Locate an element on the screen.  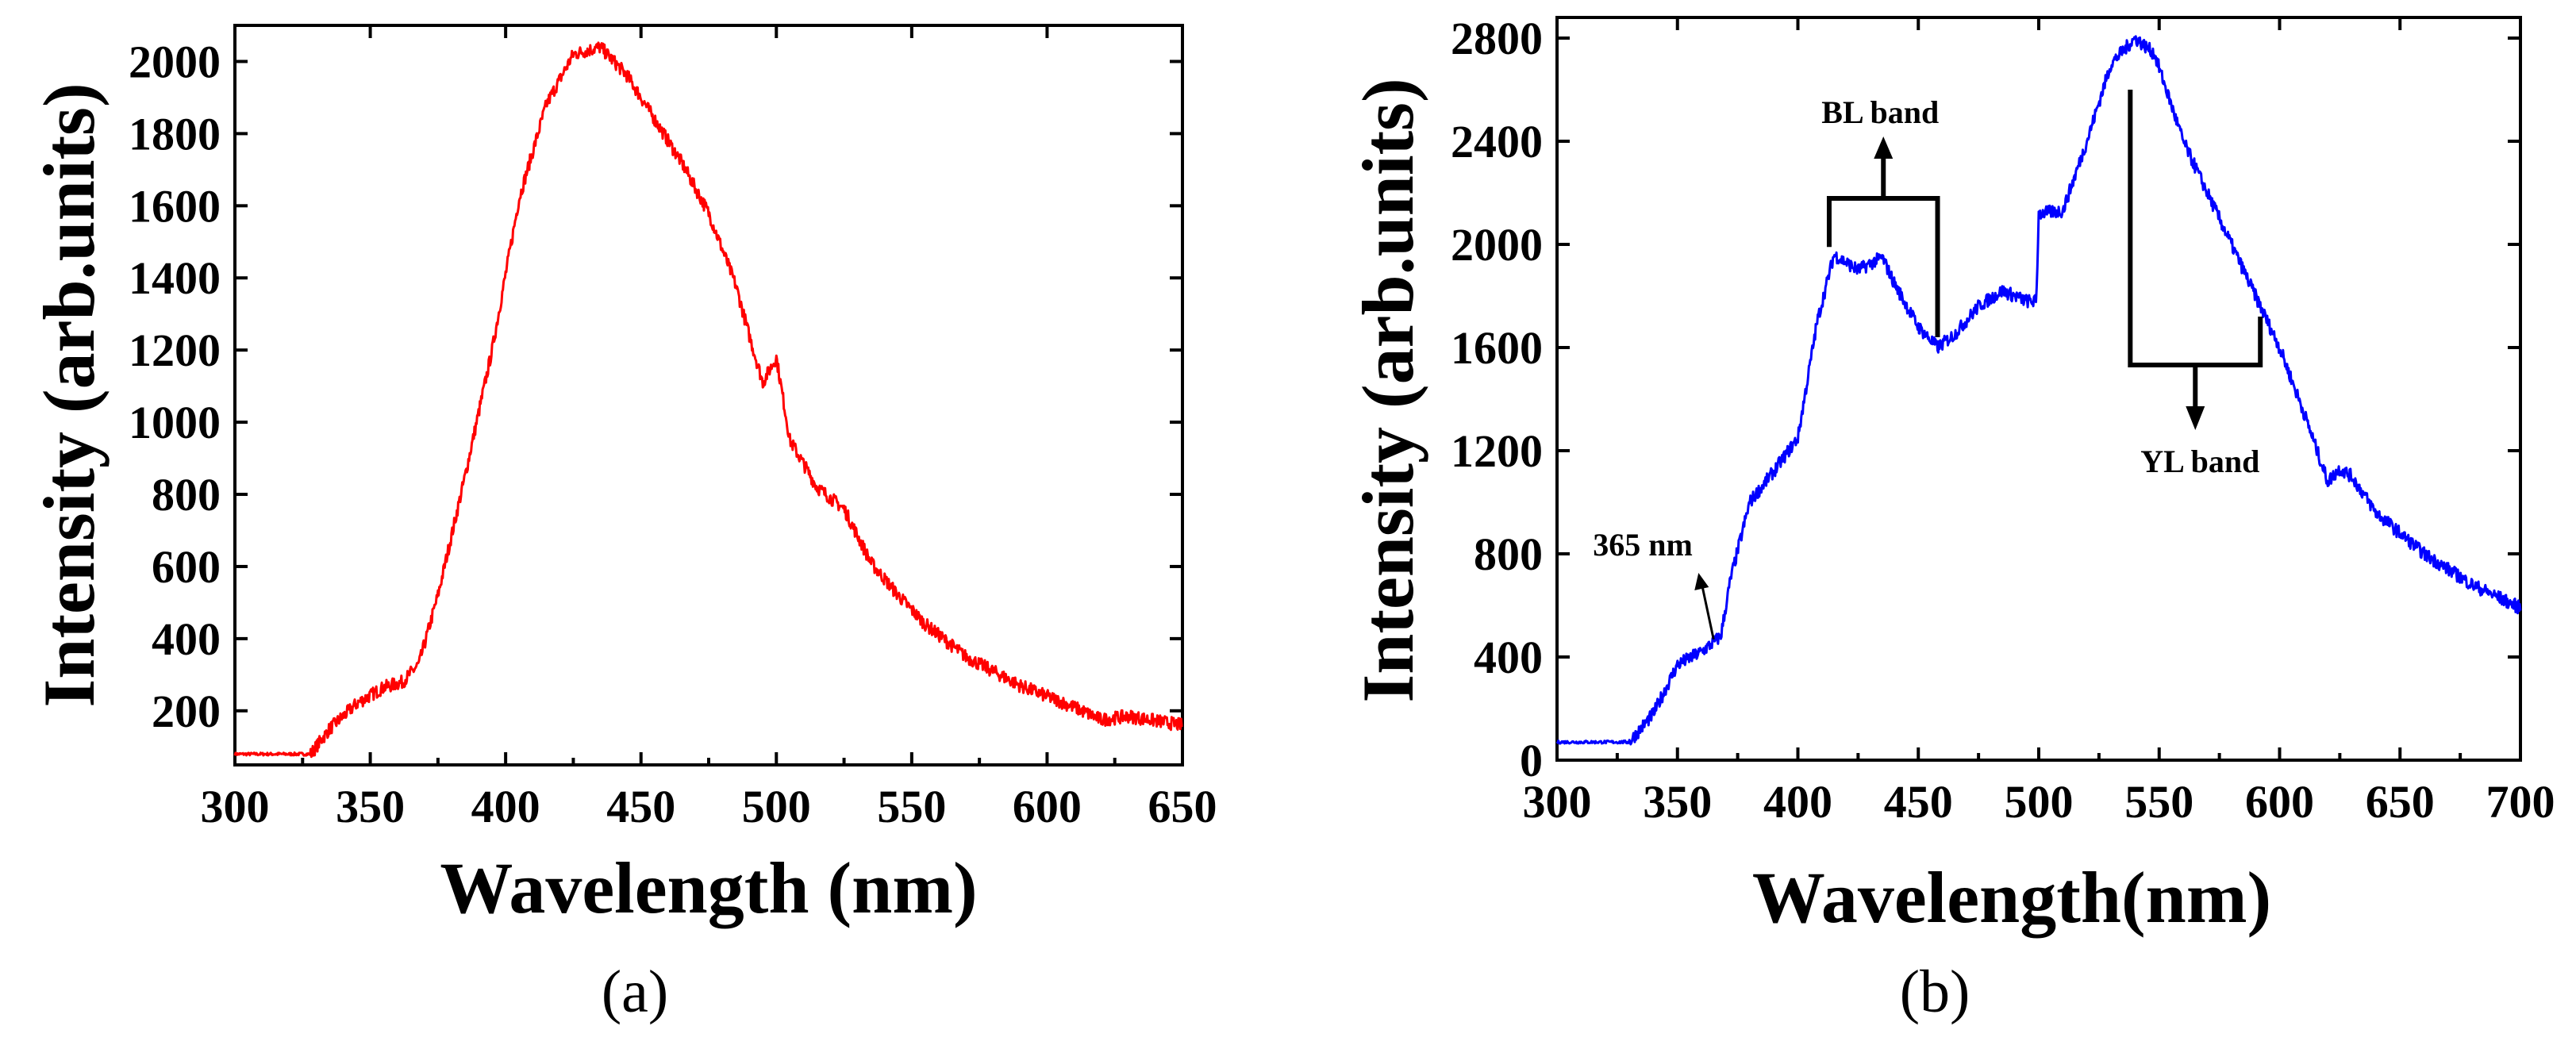
chart-b-ytick-label: 0 is located at coordinates (1531, 760).